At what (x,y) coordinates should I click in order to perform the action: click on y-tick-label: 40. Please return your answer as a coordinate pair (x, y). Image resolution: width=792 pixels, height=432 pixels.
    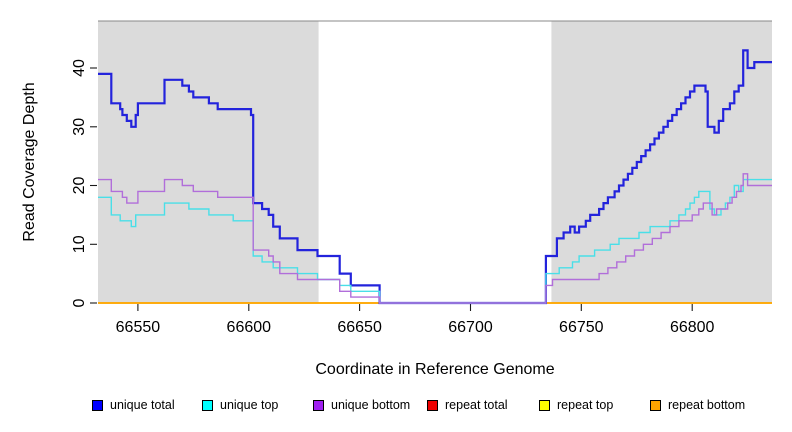
    Looking at the image, I should click on (79, 68).